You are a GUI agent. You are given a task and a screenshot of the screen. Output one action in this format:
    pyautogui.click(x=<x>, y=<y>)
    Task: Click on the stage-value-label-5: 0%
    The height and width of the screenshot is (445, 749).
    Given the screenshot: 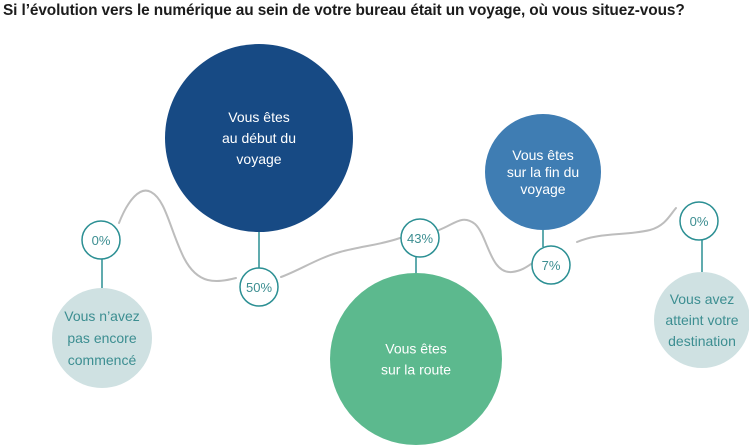 What is the action you would take?
    pyautogui.click(x=699, y=221)
    